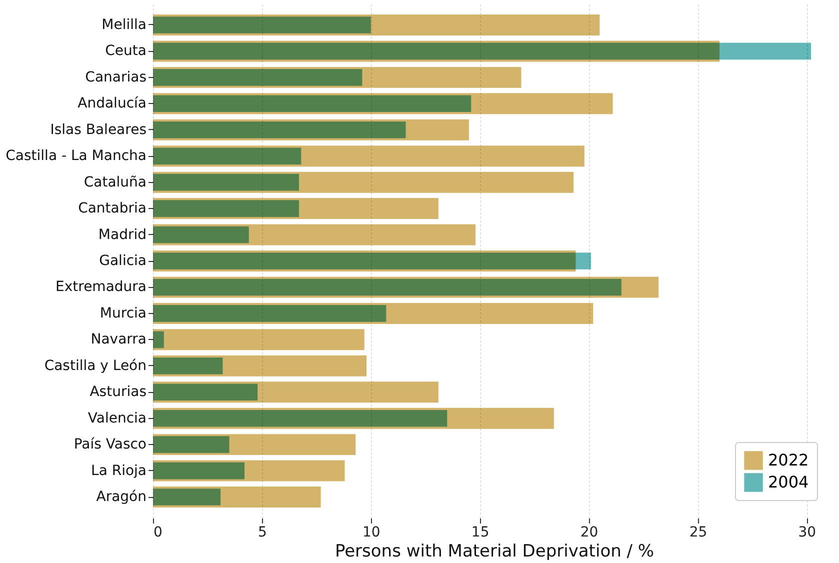  Describe the element at coordinates (480, 532) in the screenshot. I see `x-tick-label: 15` at that location.